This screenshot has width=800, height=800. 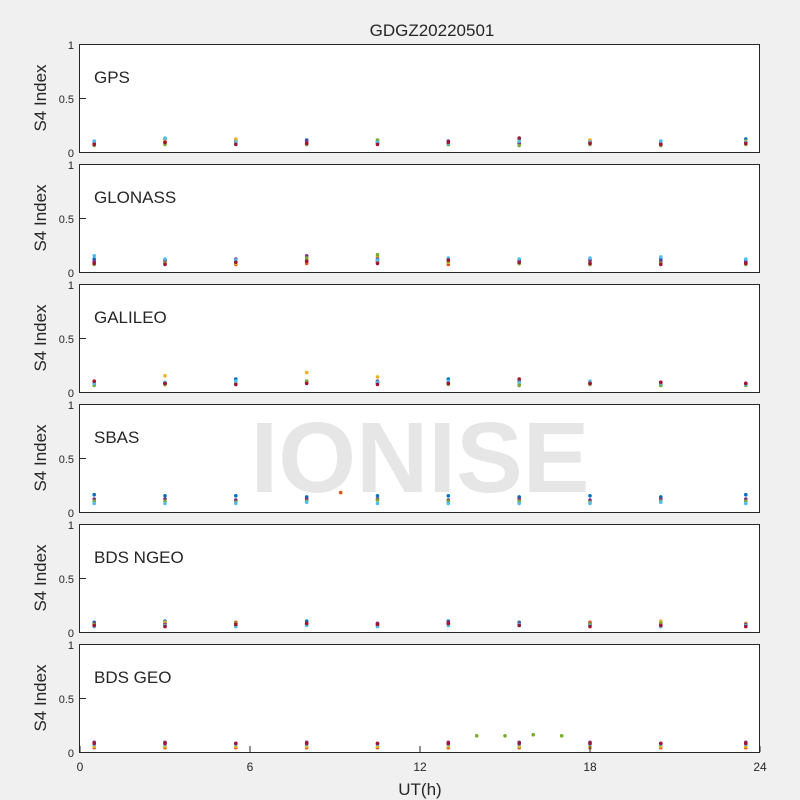 What do you see at coordinates (66, 340) in the screenshot?
I see `galileo-ytick-label-05: 0.5` at bounding box center [66, 340].